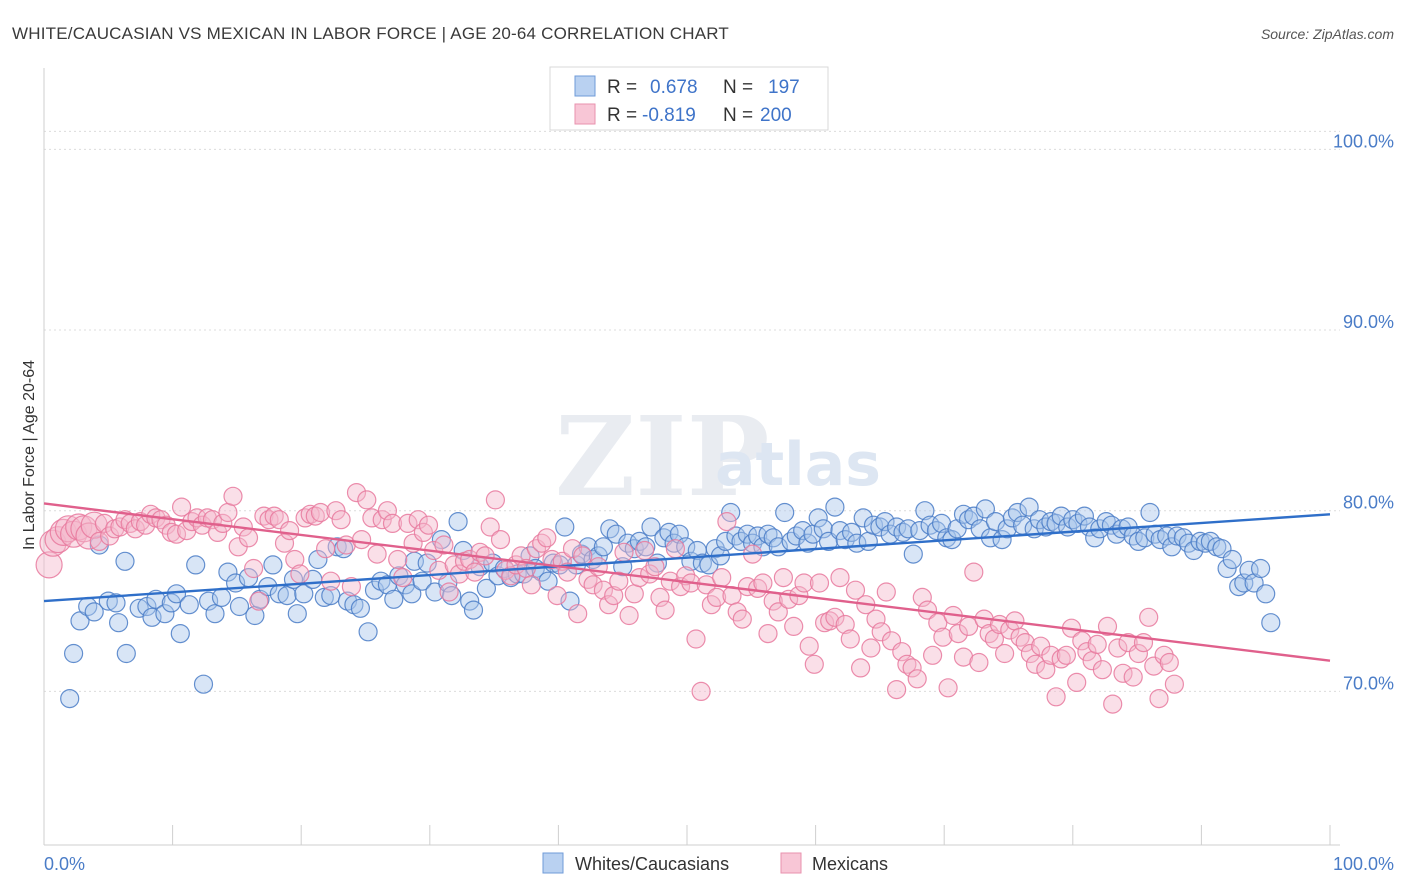 The image size is (1406, 892). I want to click on bottom-legend: Whites/Caucasians Mexicans, so click(715, 863).